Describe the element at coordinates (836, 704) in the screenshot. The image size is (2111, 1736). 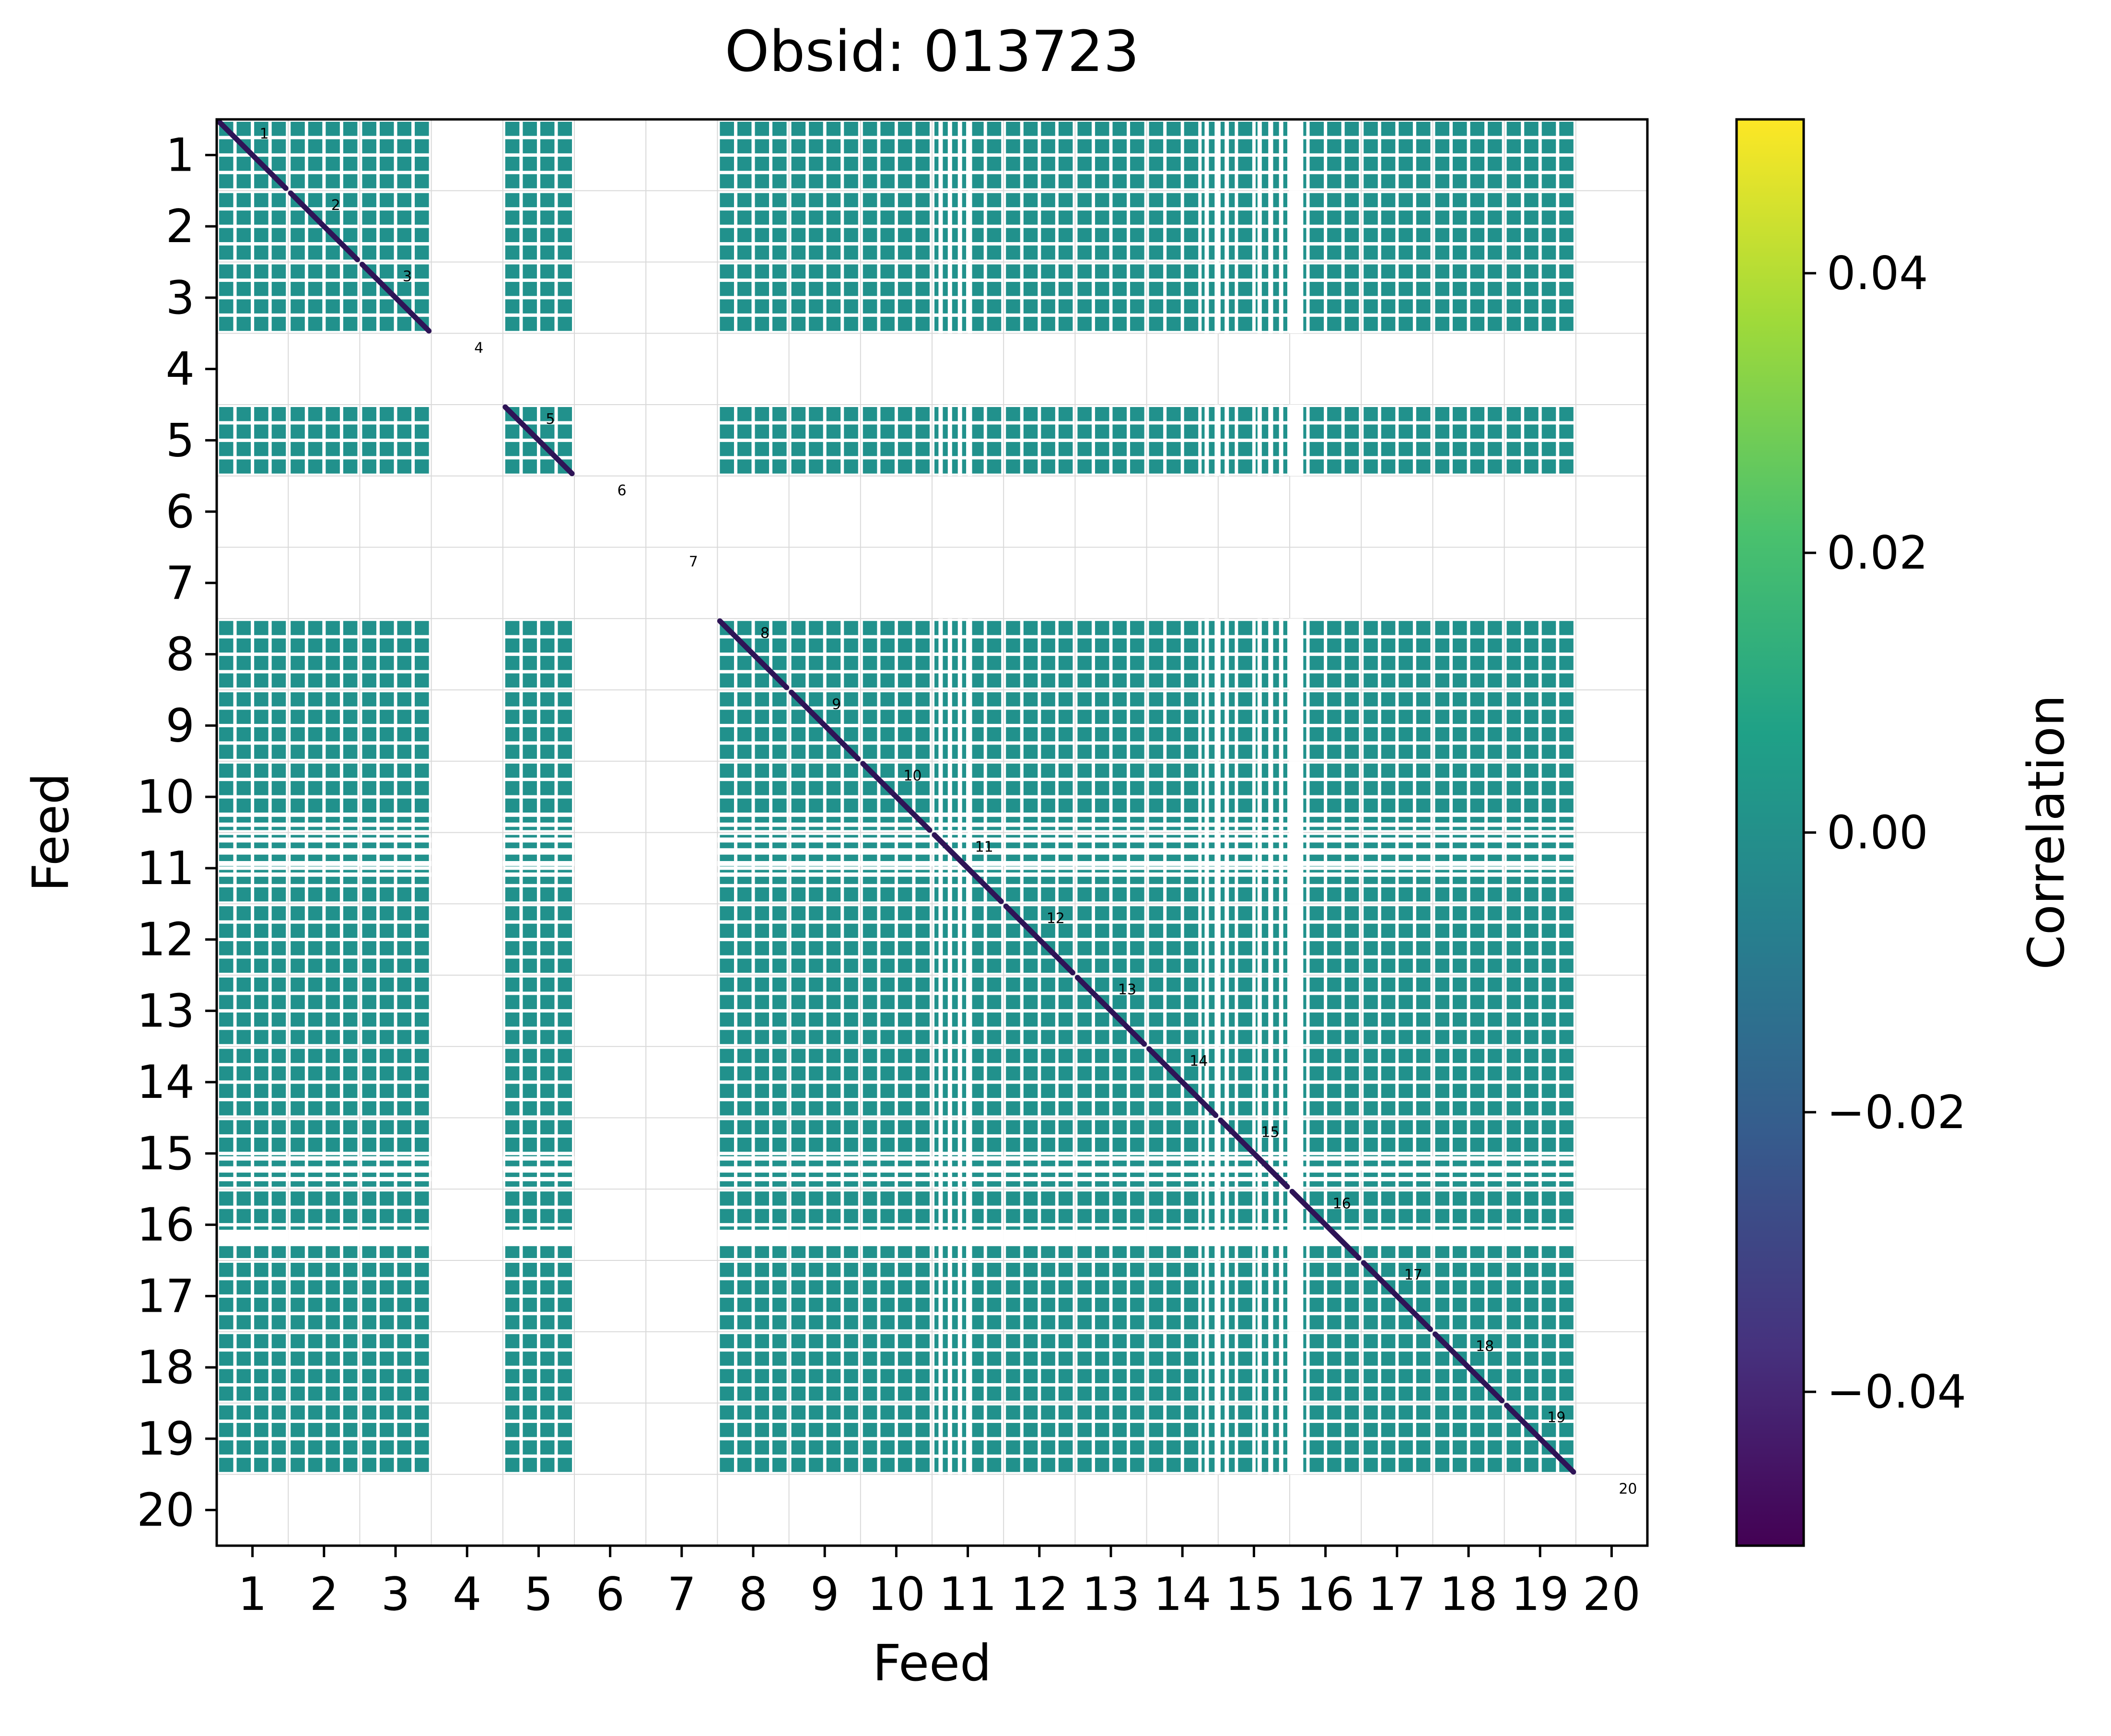
I see `diagonal-feed-label: 9` at that location.